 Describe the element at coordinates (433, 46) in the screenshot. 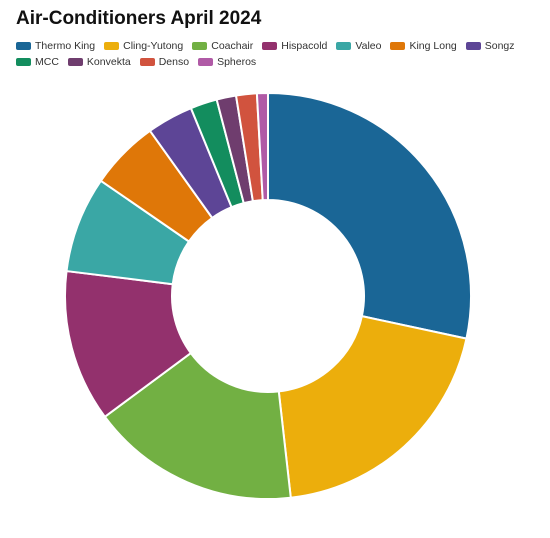

I see `legend-label: King Long` at that location.